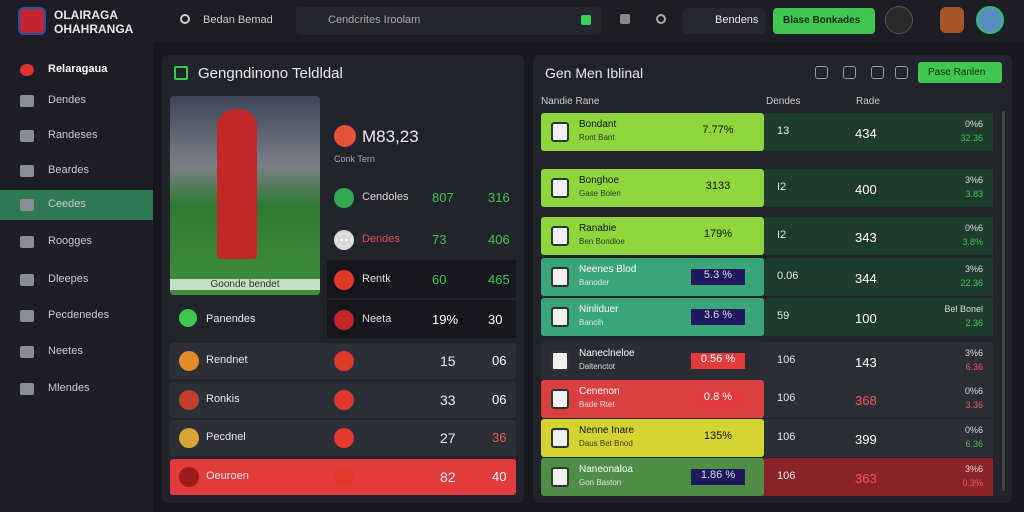  What do you see at coordinates (971, 138) in the screenshot?
I see `team-note: 32.36` at bounding box center [971, 138].